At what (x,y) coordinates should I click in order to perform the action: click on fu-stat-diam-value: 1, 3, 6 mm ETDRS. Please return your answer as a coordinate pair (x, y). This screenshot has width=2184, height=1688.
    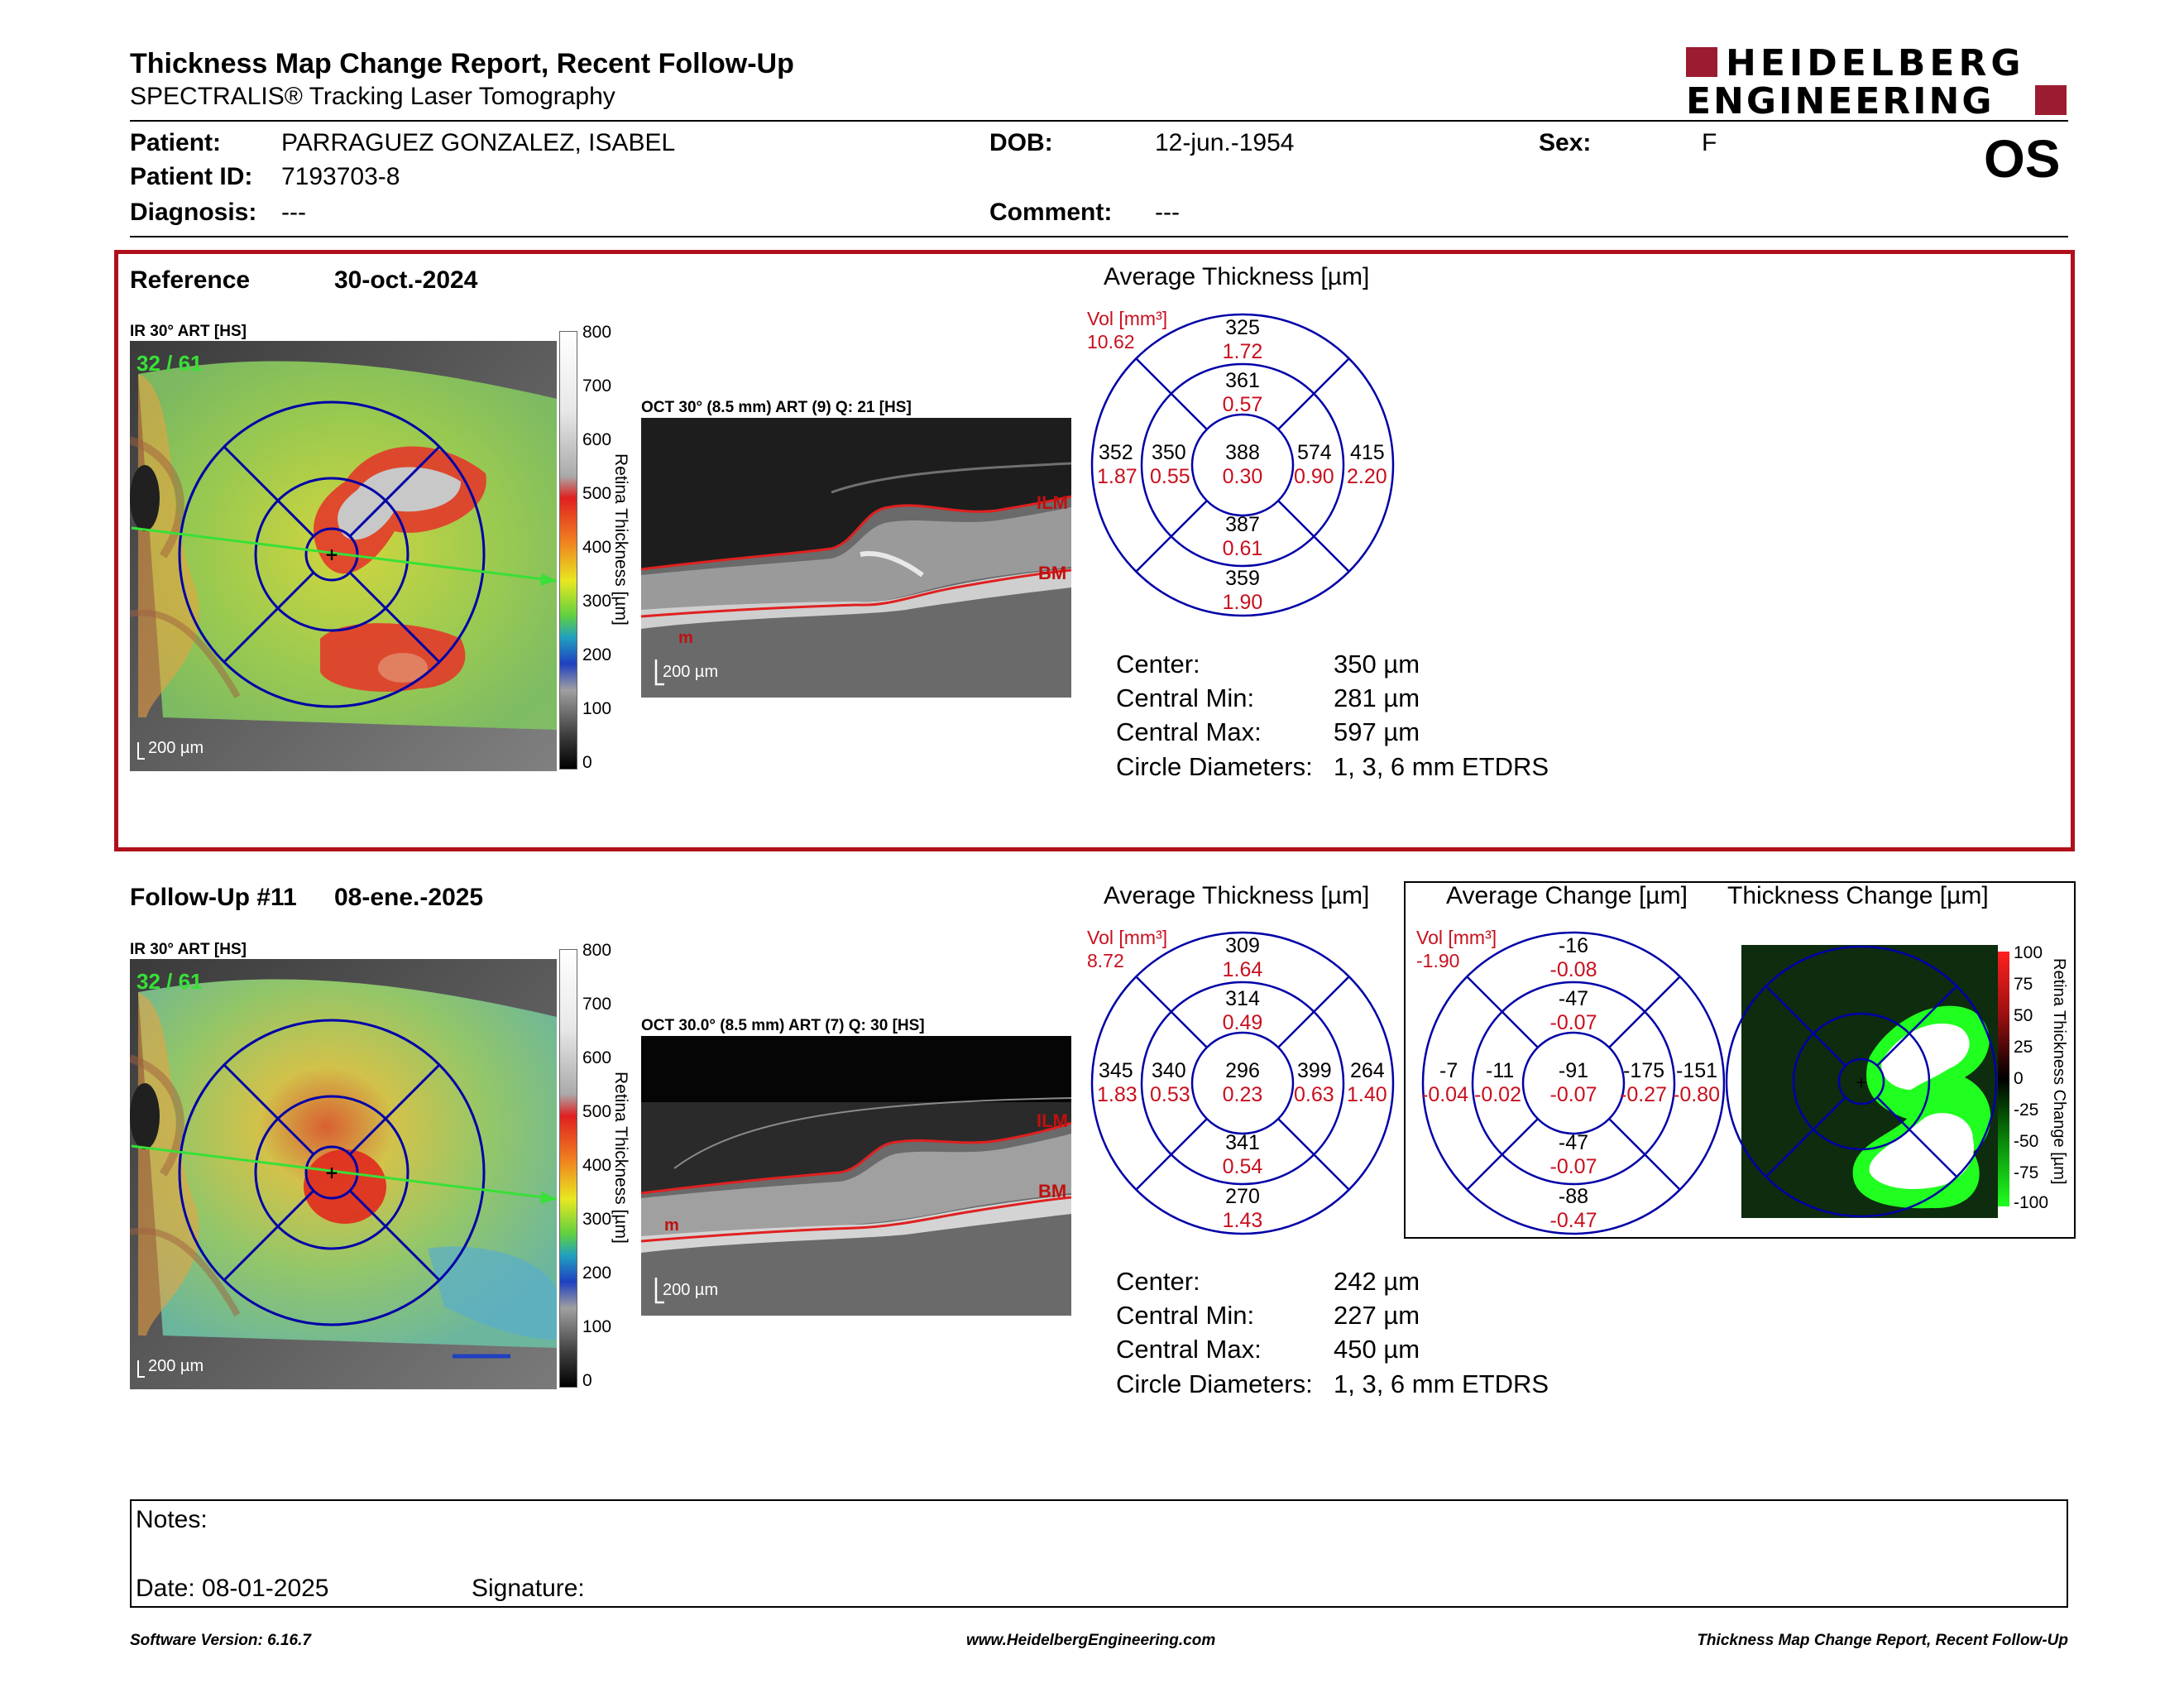
    Looking at the image, I should click on (1441, 1383).